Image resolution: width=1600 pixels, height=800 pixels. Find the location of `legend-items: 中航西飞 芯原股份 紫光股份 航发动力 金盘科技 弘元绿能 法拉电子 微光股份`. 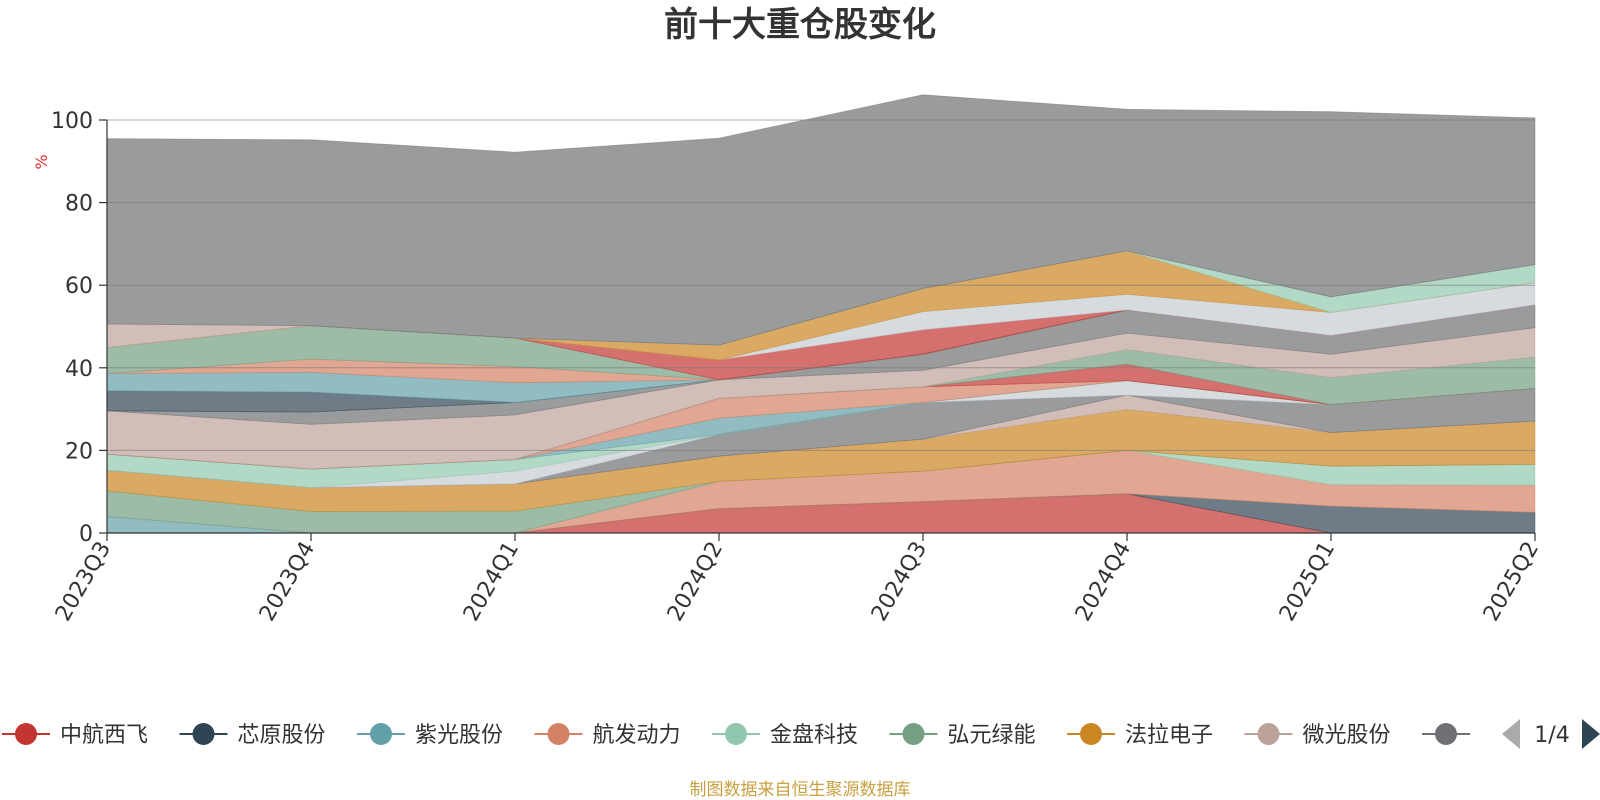

legend-items: 中航西飞 芯原股份 紫光股份 航发动力 金盘科技 弘元绿能 法拉电子 微光股份 is located at coordinates (736, 735).